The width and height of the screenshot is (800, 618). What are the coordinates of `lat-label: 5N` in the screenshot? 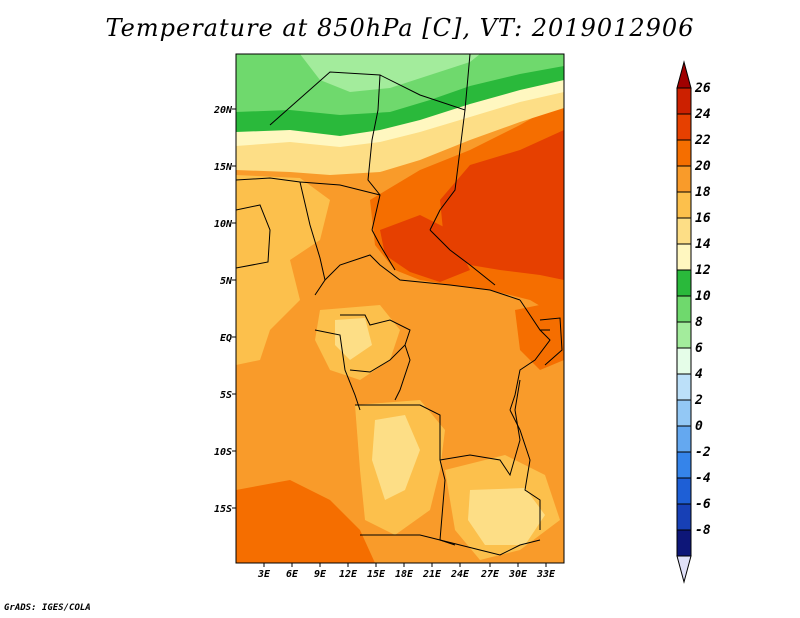 It's located at (226, 281).